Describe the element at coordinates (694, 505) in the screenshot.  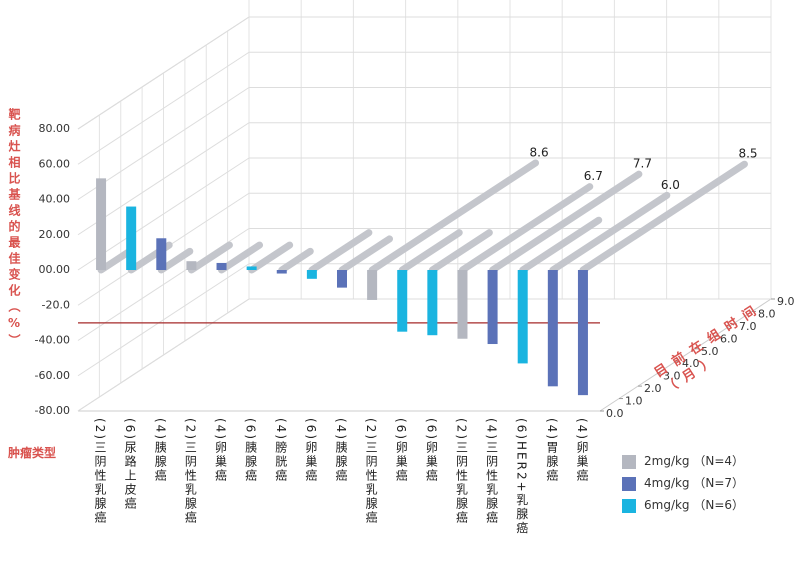
I see `legend-label: 6mg/kg （N=6）` at that location.